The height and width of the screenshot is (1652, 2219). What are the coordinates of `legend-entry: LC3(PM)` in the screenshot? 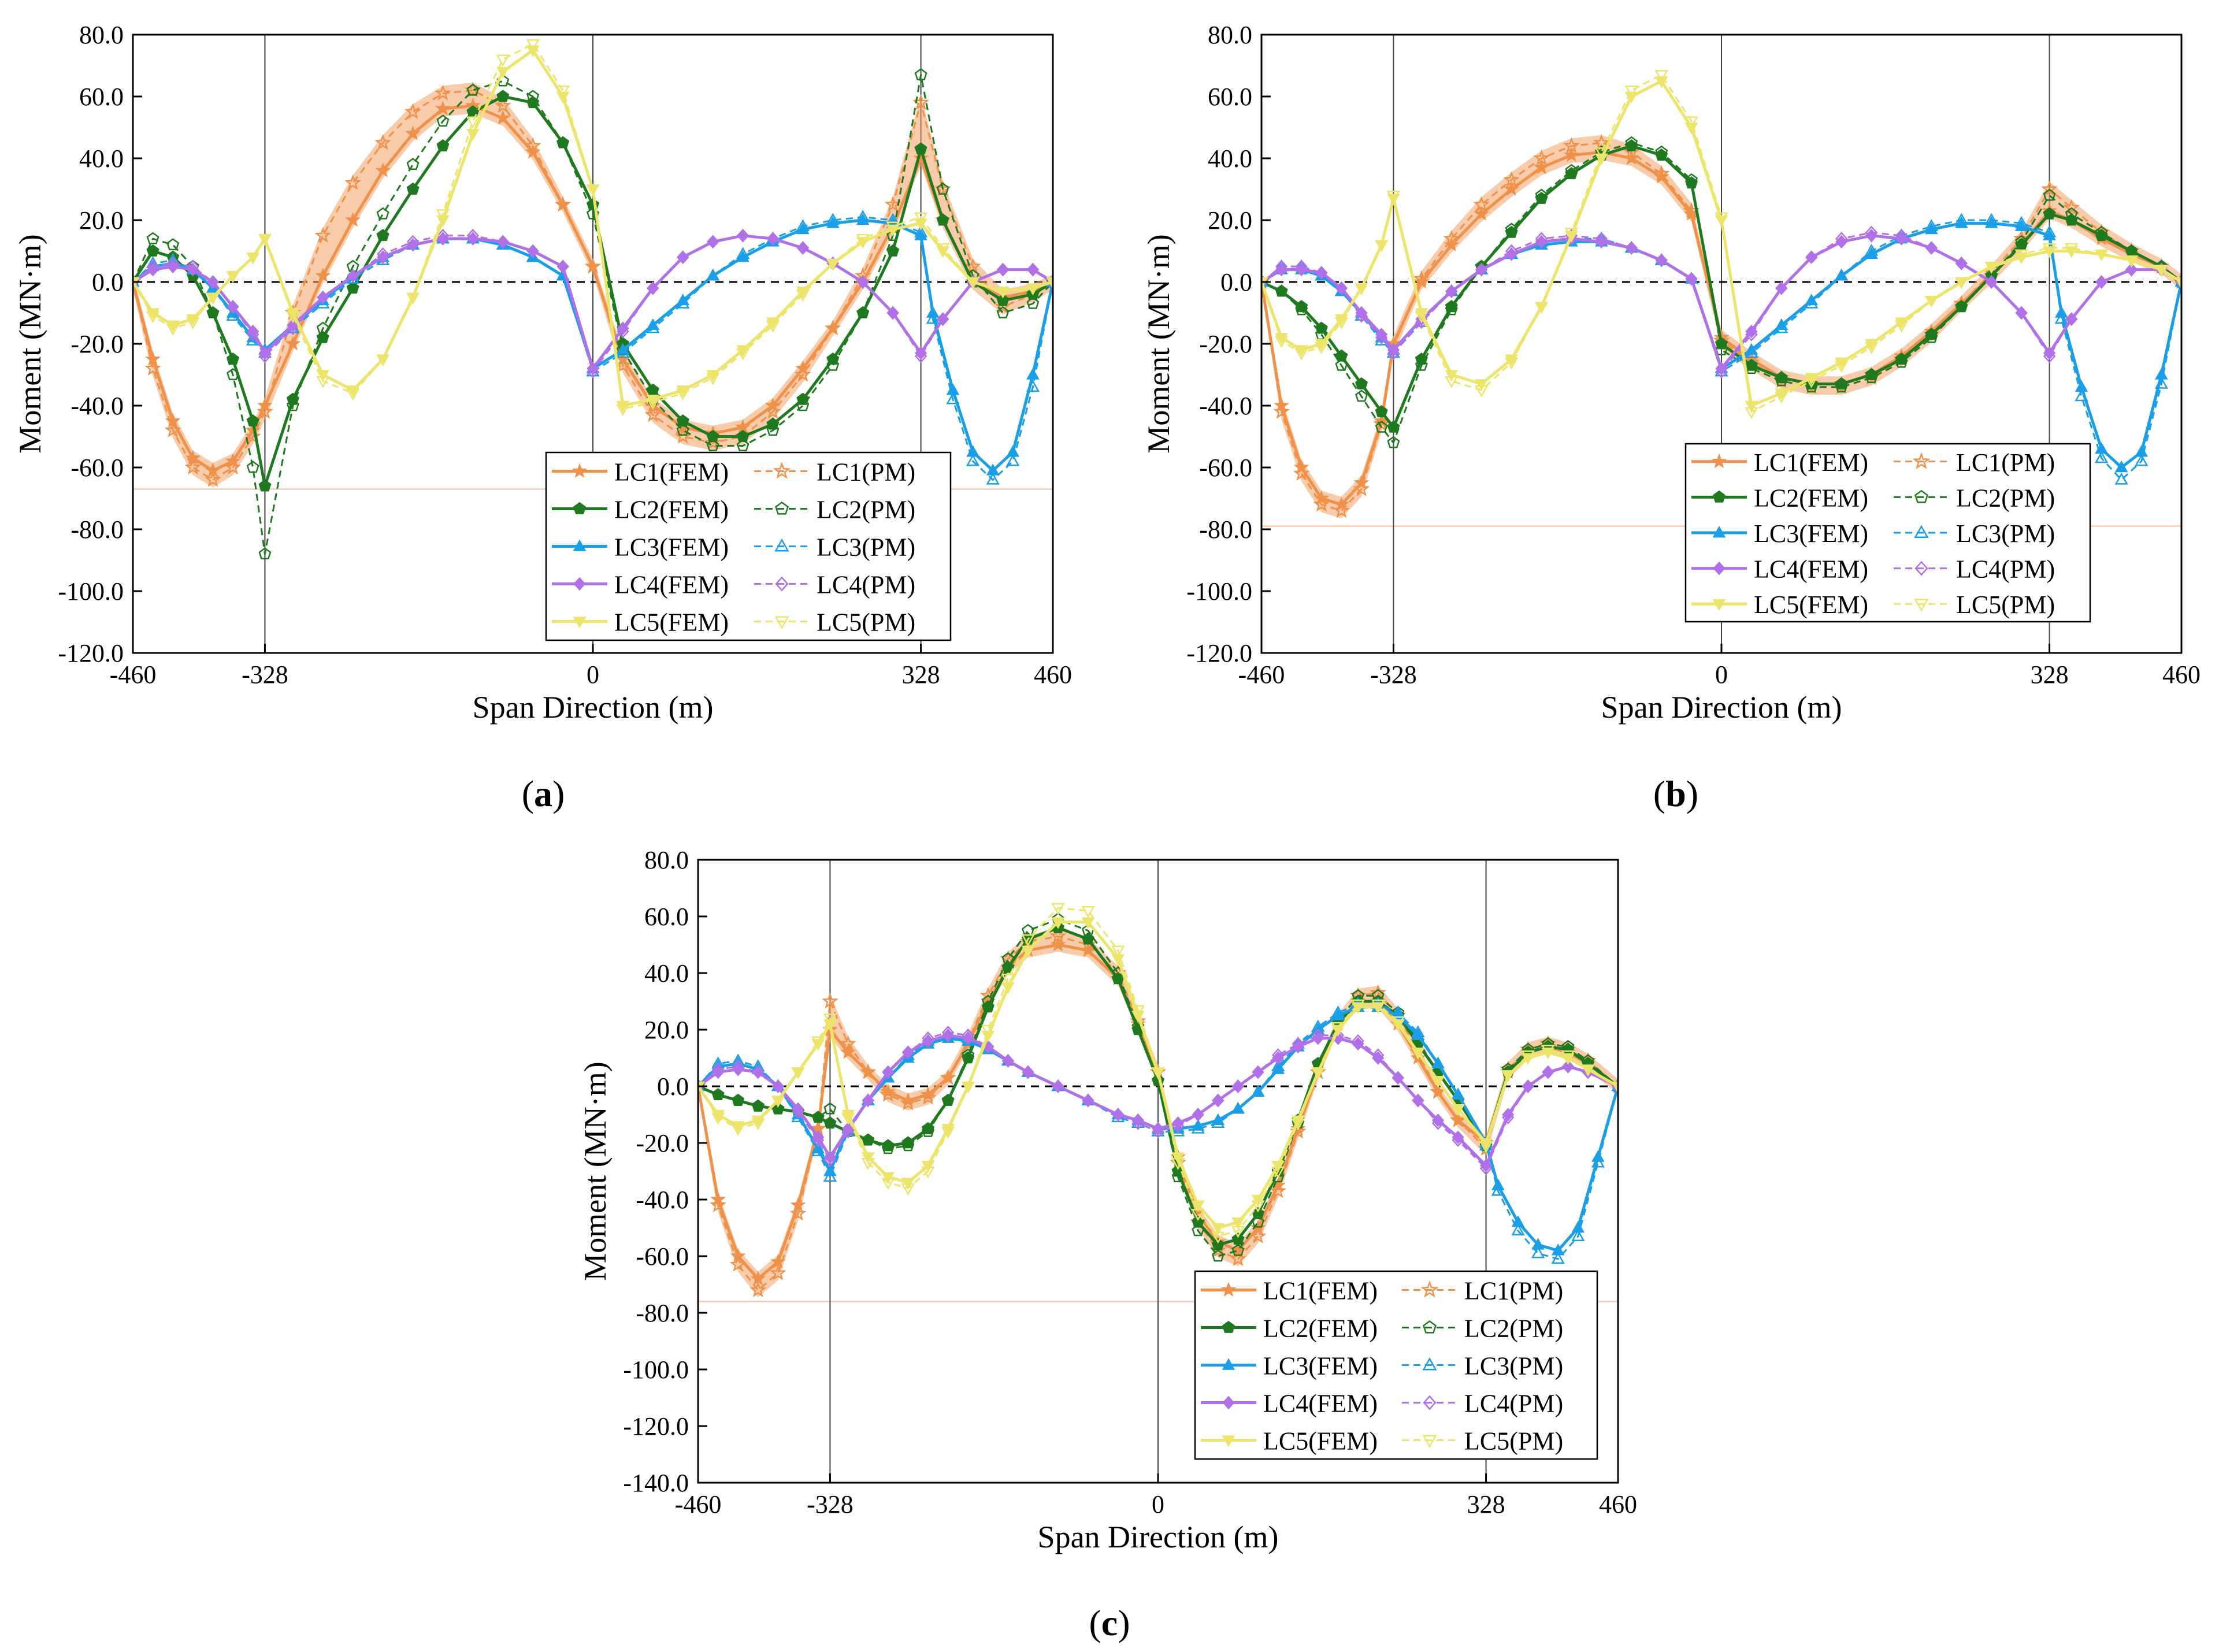 It's located at (1513, 1366).